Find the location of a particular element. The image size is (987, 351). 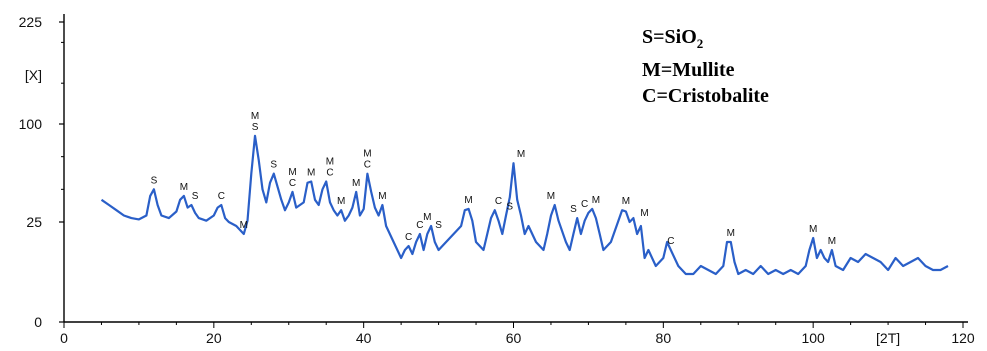

legend-item-c: C=Cristobalite is located at coordinates (705, 96).